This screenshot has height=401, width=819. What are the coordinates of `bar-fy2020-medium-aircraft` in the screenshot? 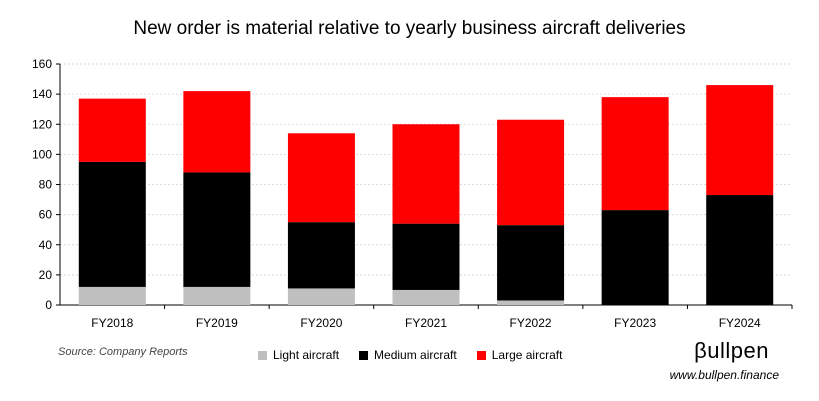 It's located at (321, 255).